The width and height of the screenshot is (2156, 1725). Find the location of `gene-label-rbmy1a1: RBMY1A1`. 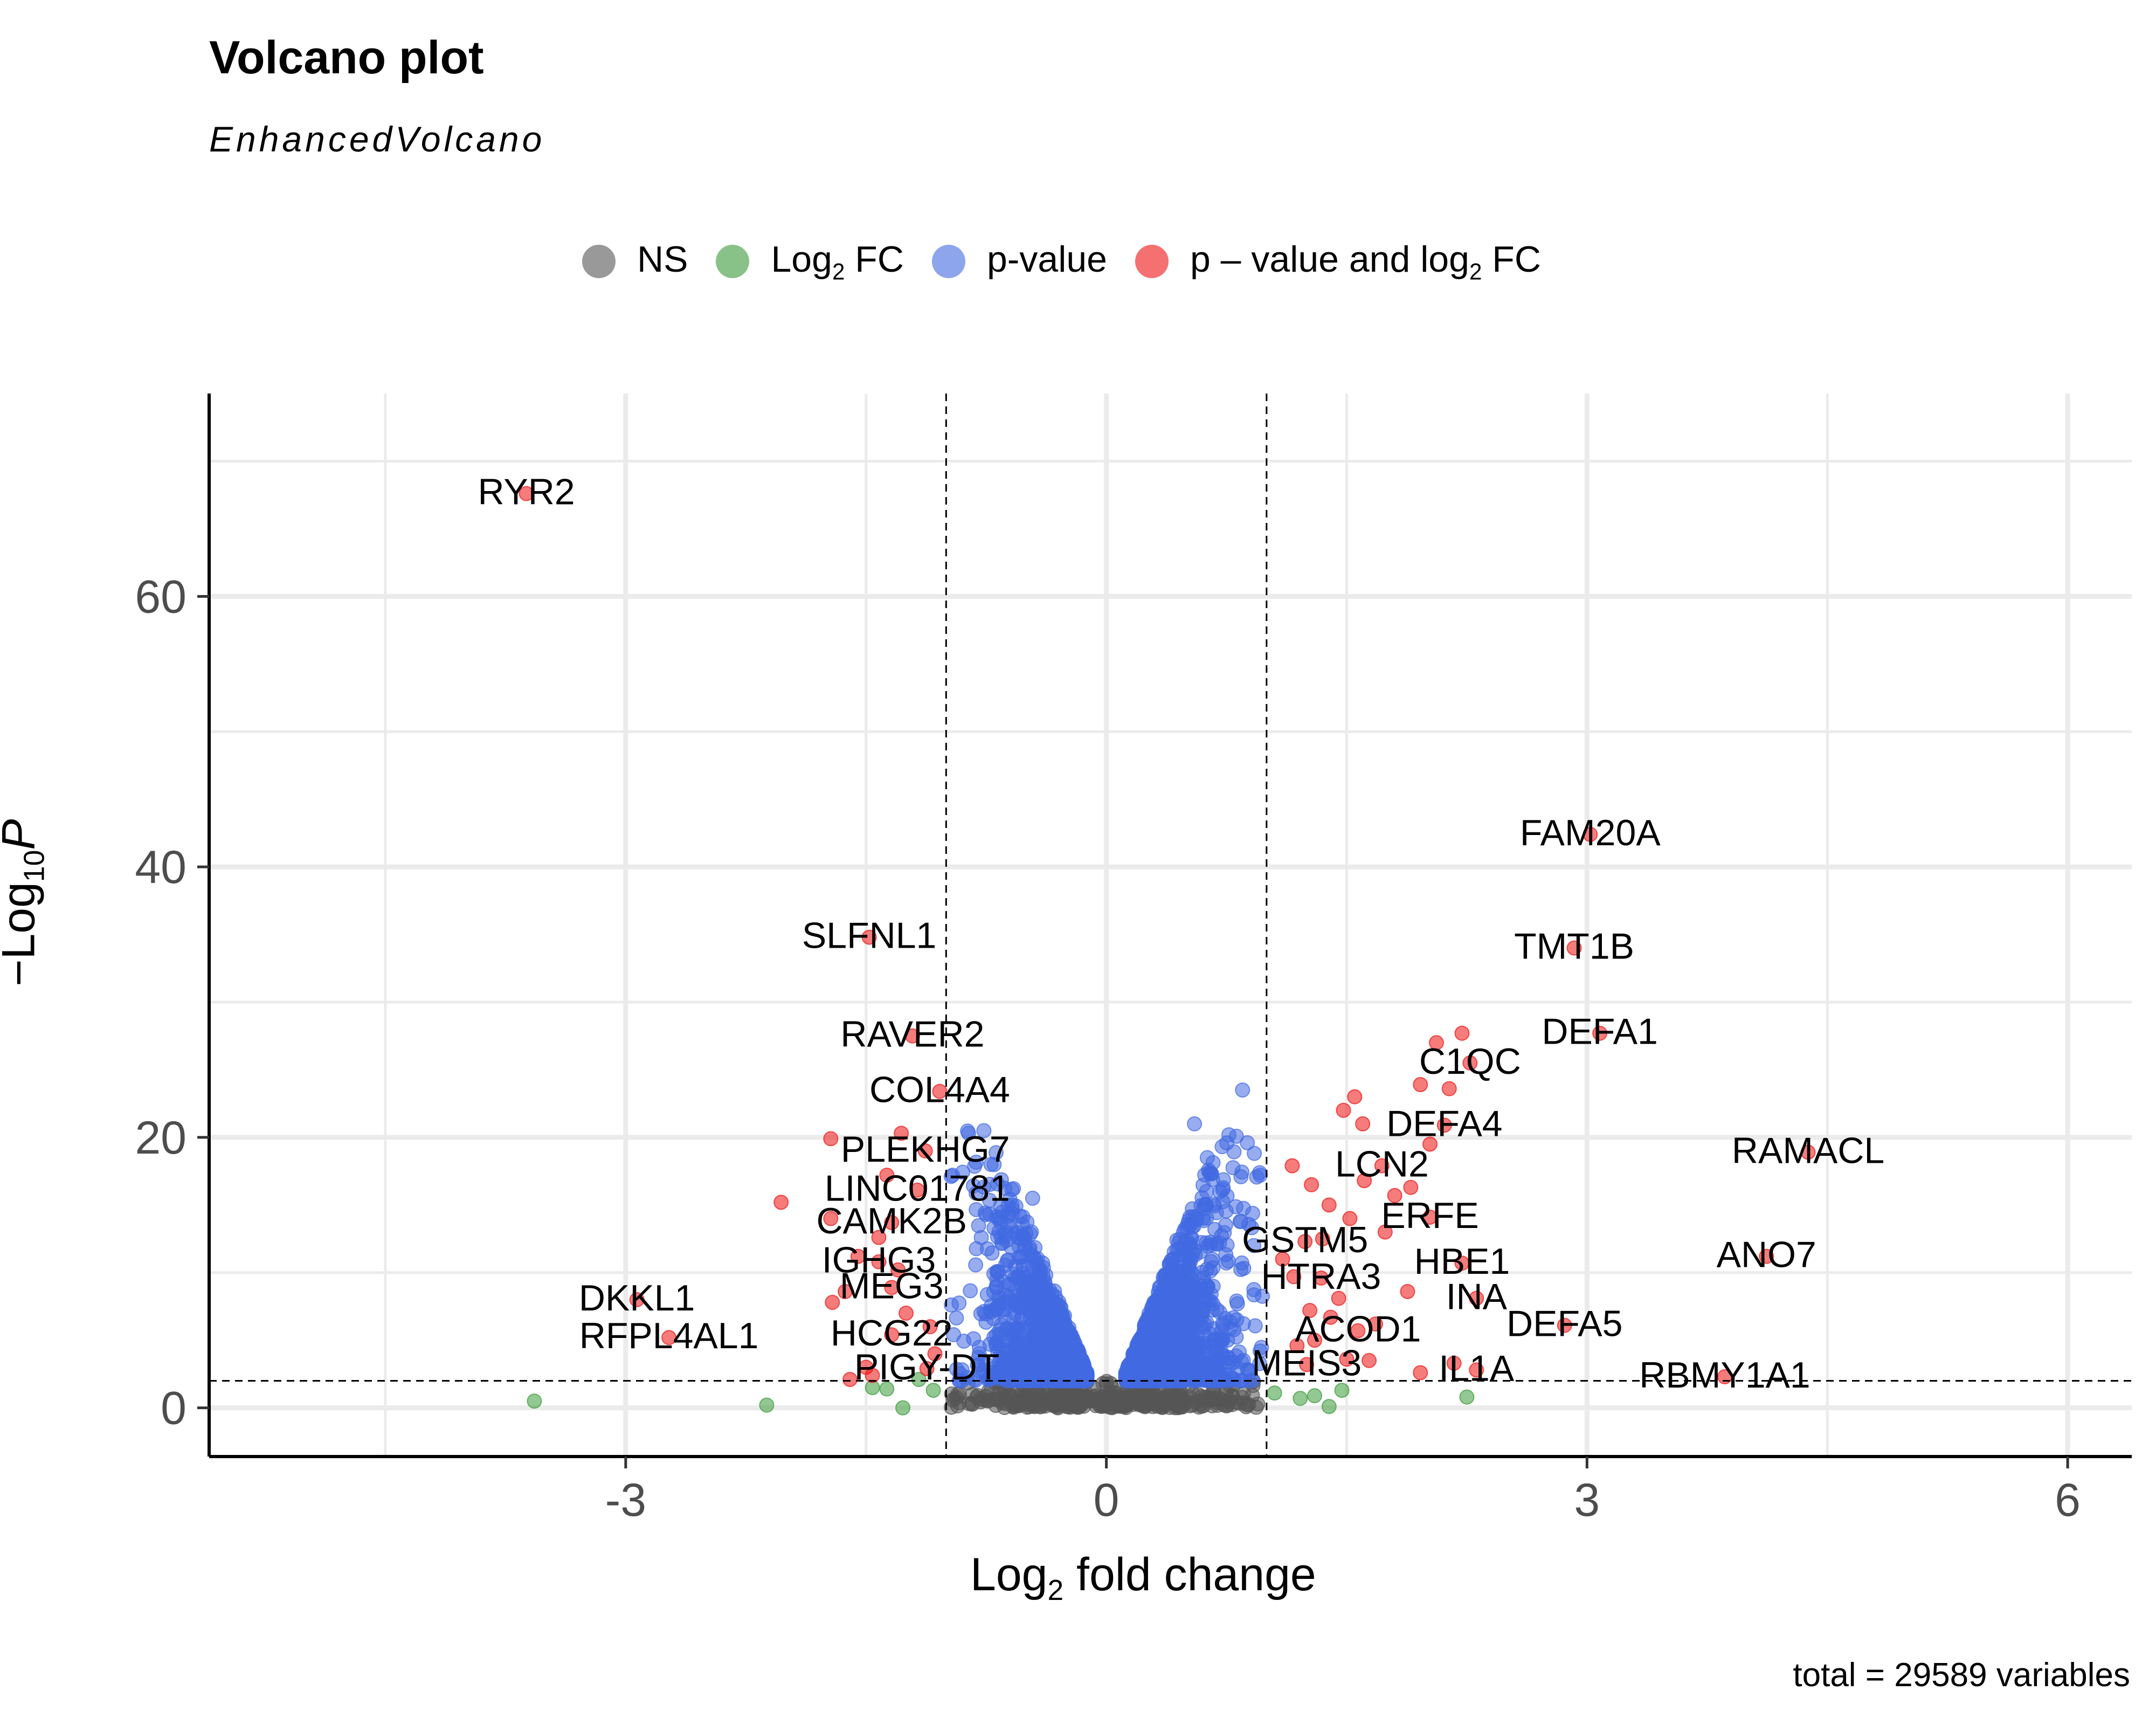

gene-label-rbmy1a1: RBMY1A1 is located at coordinates (1724, 1375).